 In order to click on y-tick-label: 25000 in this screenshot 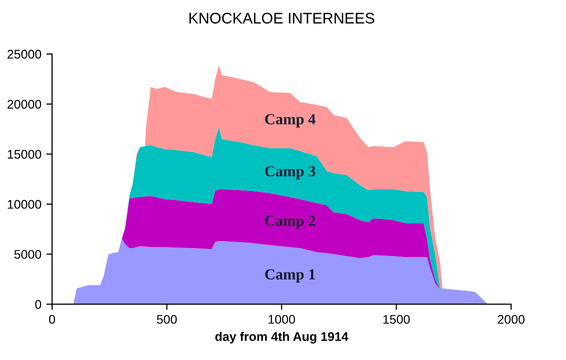, I will do `click(25, 54)`.